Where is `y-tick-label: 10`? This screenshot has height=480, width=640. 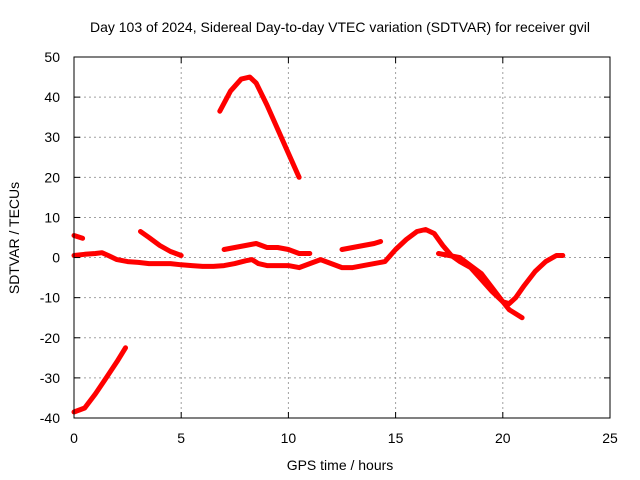
y-tick-label: 10 is located at coordinates (52, 217).